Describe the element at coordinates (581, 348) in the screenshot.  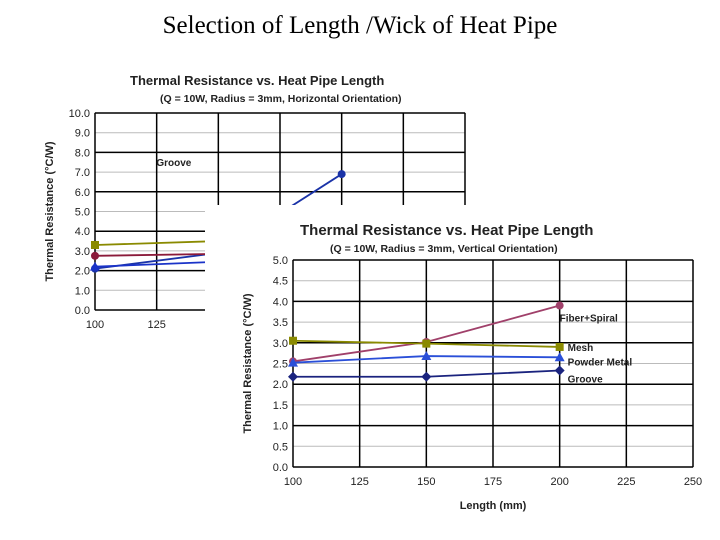
I see `series-label: Mesh` at that location.